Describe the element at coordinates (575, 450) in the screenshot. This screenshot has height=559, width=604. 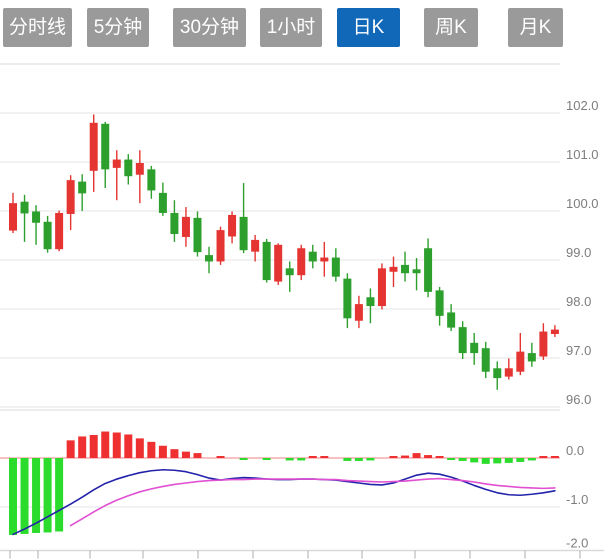
I see `macd-axis-label: 0.0` at that location.